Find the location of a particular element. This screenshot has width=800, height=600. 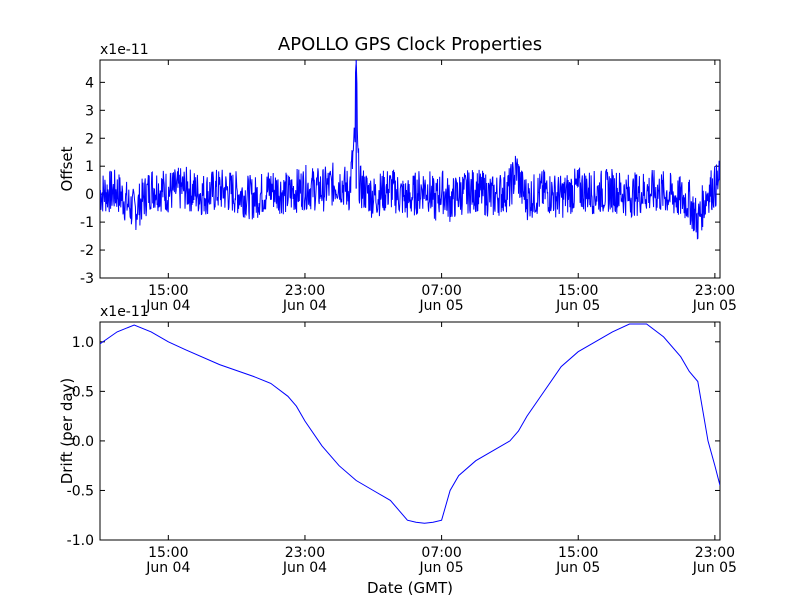

y-tick-label: 0.0 is located at coordinates (83, 442).